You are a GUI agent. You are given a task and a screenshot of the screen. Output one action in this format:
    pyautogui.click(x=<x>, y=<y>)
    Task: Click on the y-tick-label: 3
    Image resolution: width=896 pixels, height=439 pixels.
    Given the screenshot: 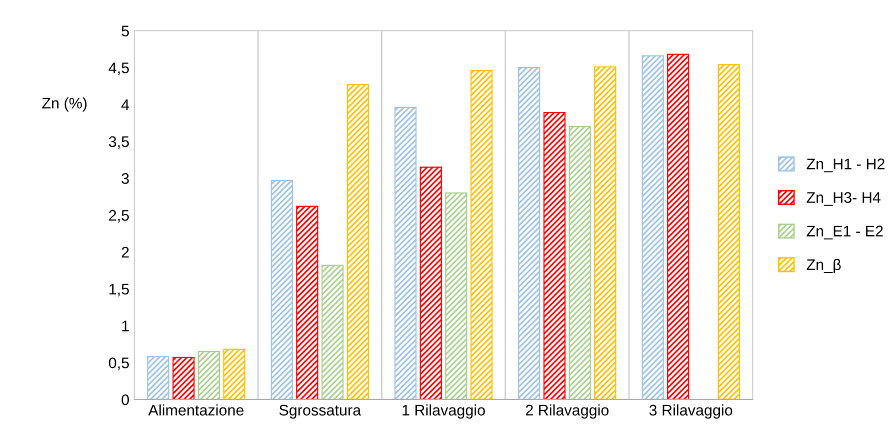 What is the action you would take?
    pyautogui.click(x=125, y=178)
    